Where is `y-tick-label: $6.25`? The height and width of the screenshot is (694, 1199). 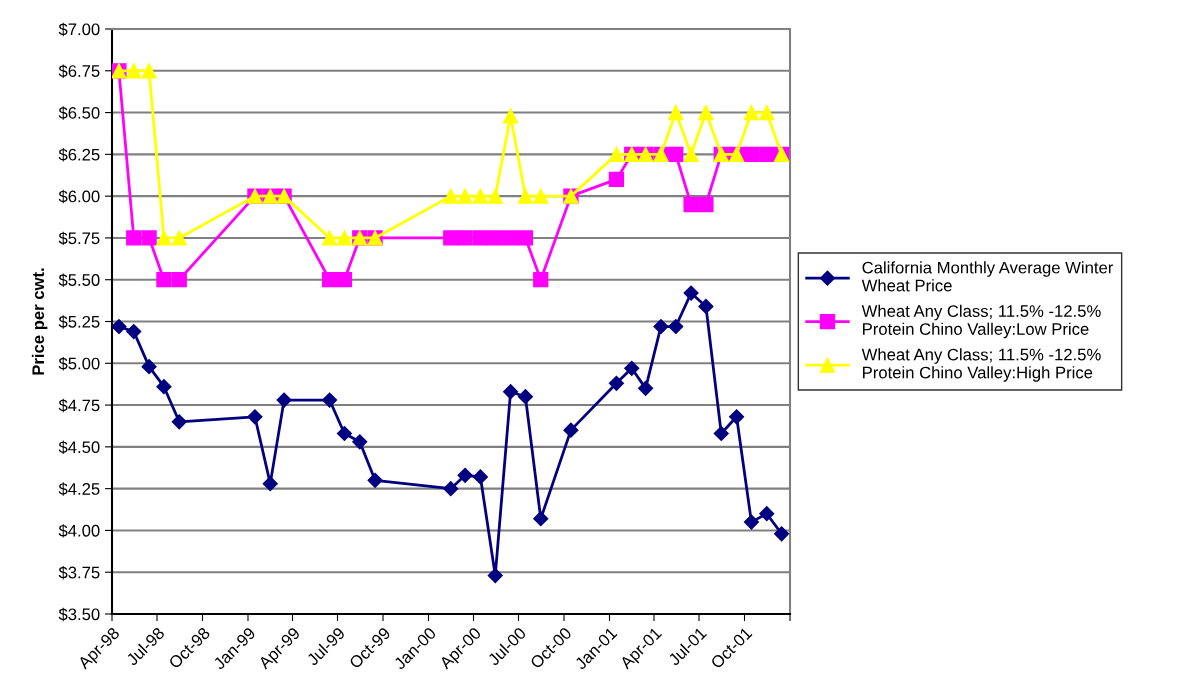
y-tick-label: $6.25 is located at coordinates (79, 155).